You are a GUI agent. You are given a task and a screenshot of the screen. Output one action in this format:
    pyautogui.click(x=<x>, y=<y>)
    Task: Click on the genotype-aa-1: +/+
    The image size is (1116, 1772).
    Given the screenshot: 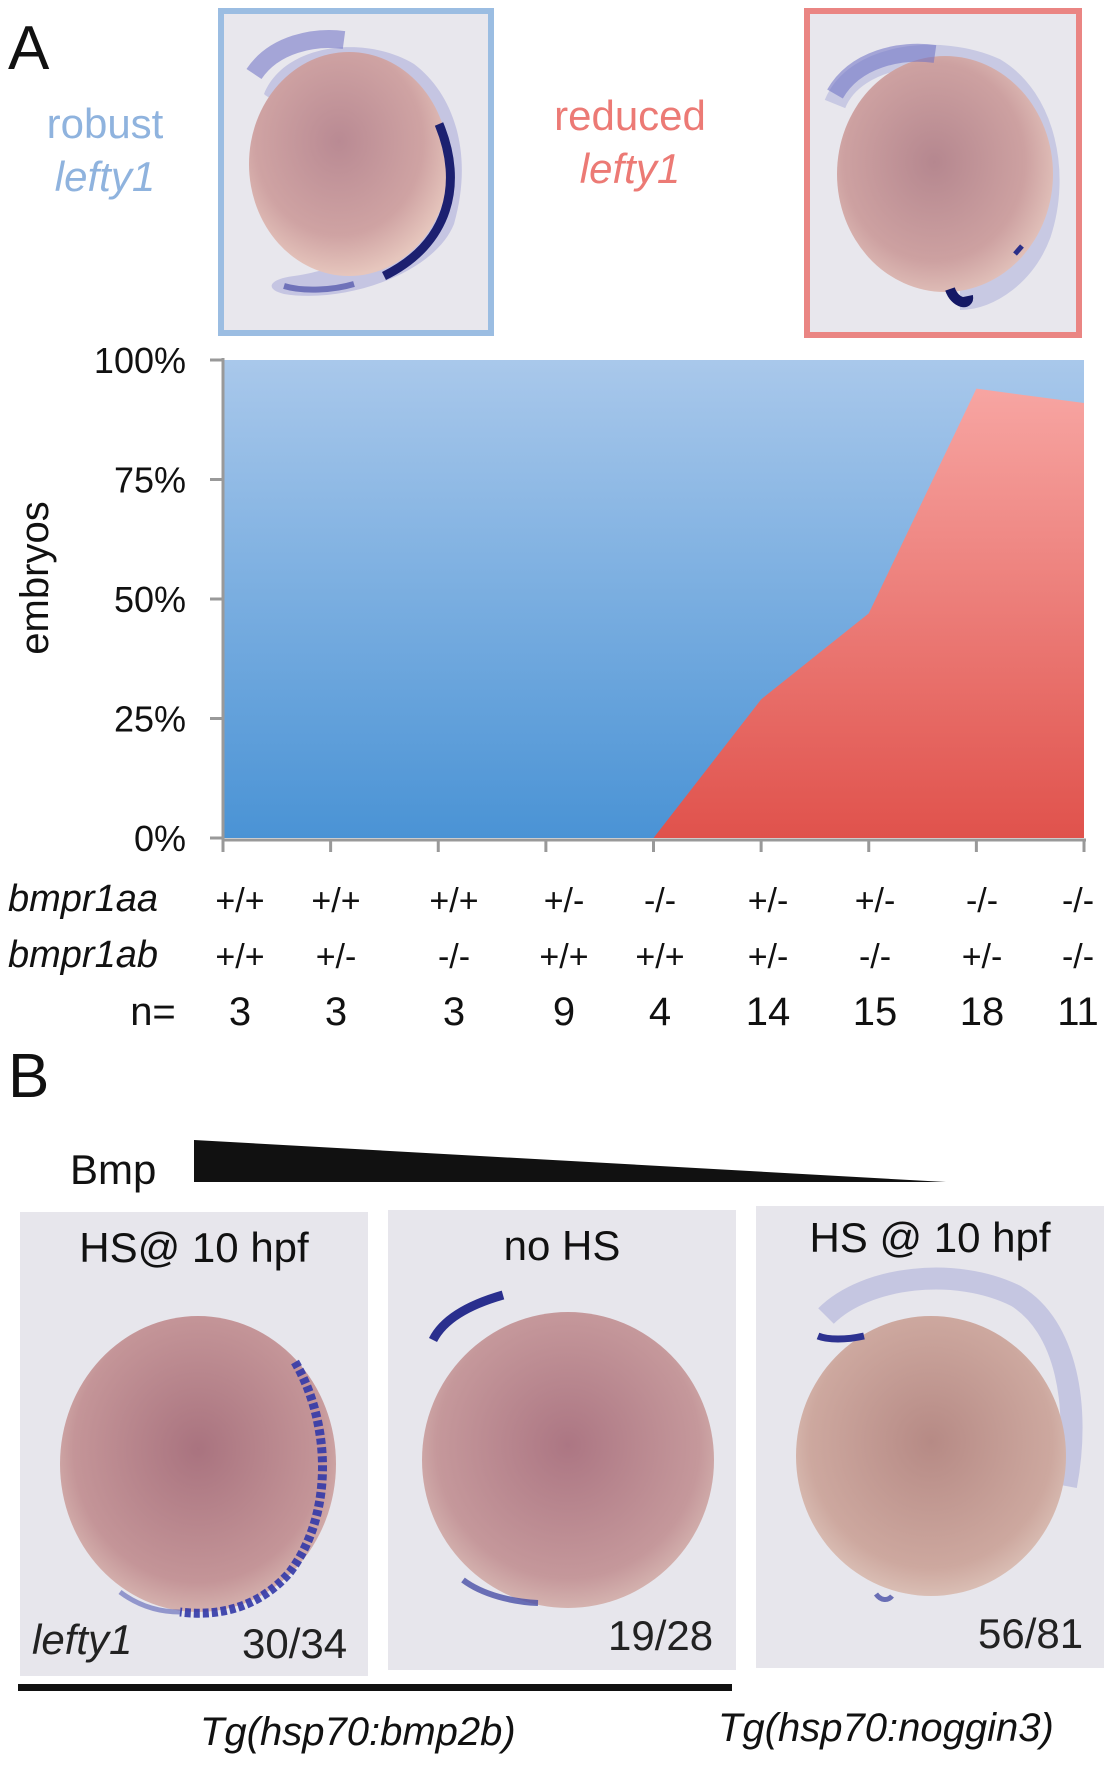 What is the action you would take?
    pyautogui.click(x=336, y=901)
    